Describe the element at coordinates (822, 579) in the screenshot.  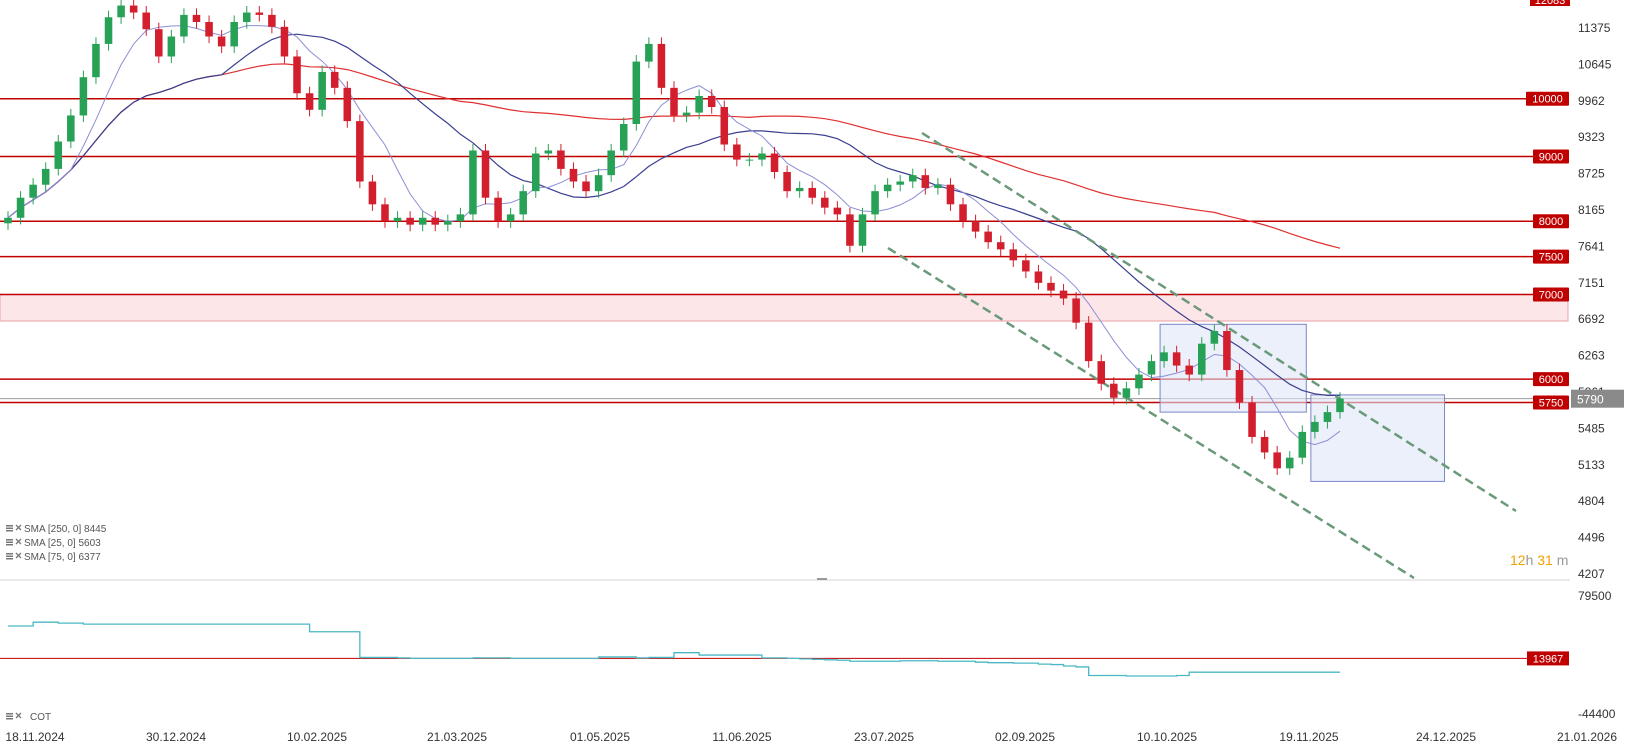
I see `pane-resize-handle` at that location.